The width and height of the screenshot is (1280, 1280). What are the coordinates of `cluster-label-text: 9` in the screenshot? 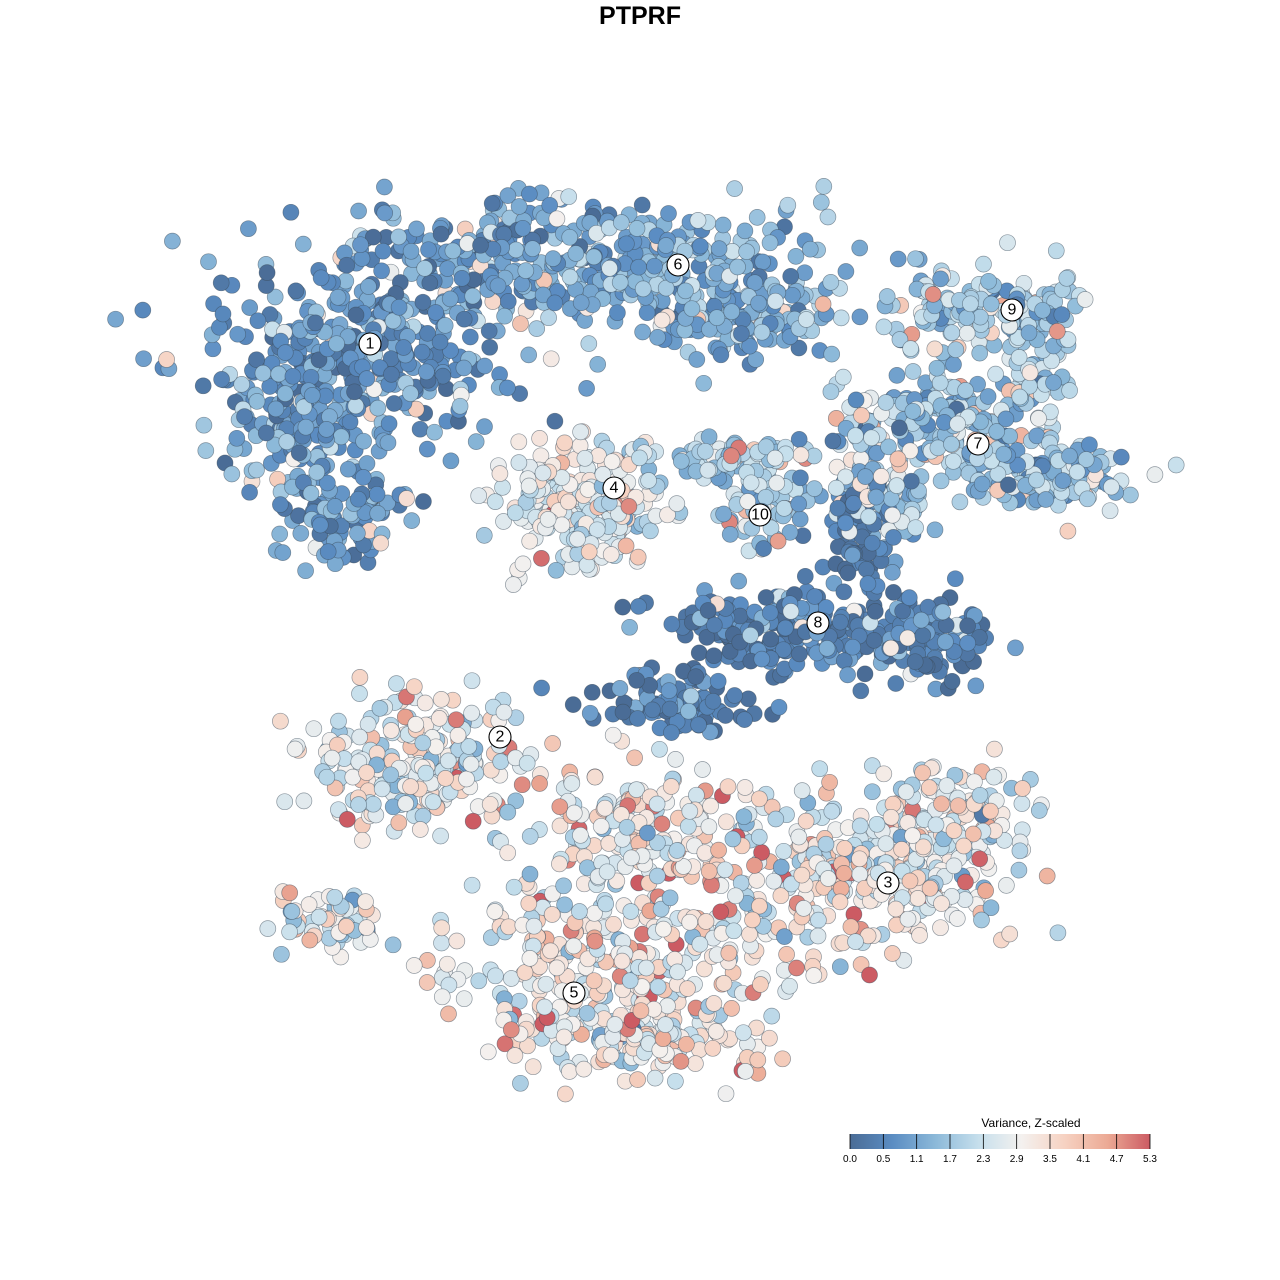 It's located at (1012, 310).